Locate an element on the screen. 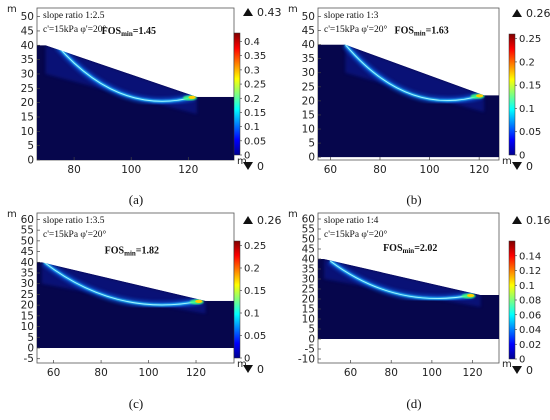  colorbar-tick-label: 0.4 is located at coordinates (252, 42).